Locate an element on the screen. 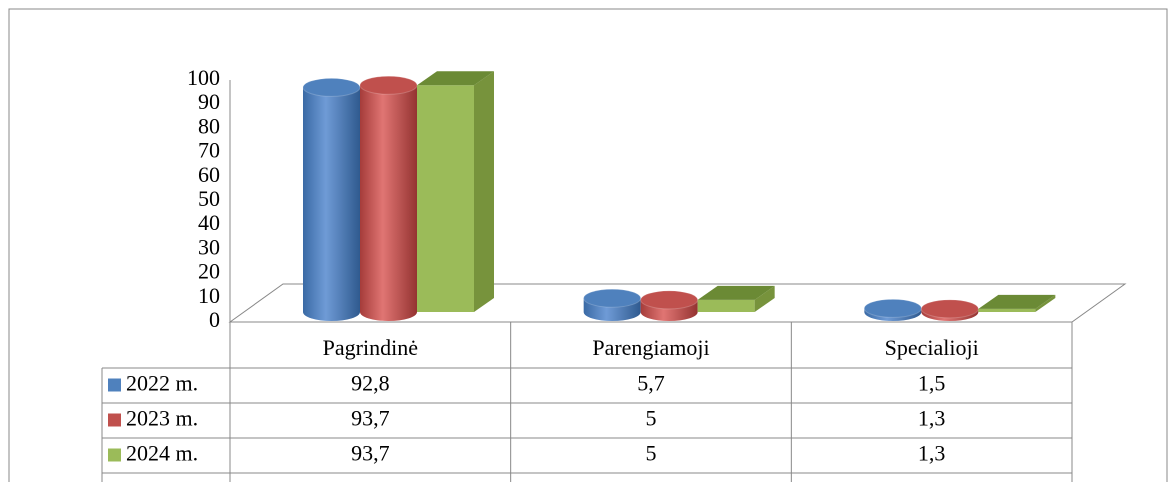 This screenshot has height=482, width=1176. table-value: 92,8 is located at coordinates (370, 383).